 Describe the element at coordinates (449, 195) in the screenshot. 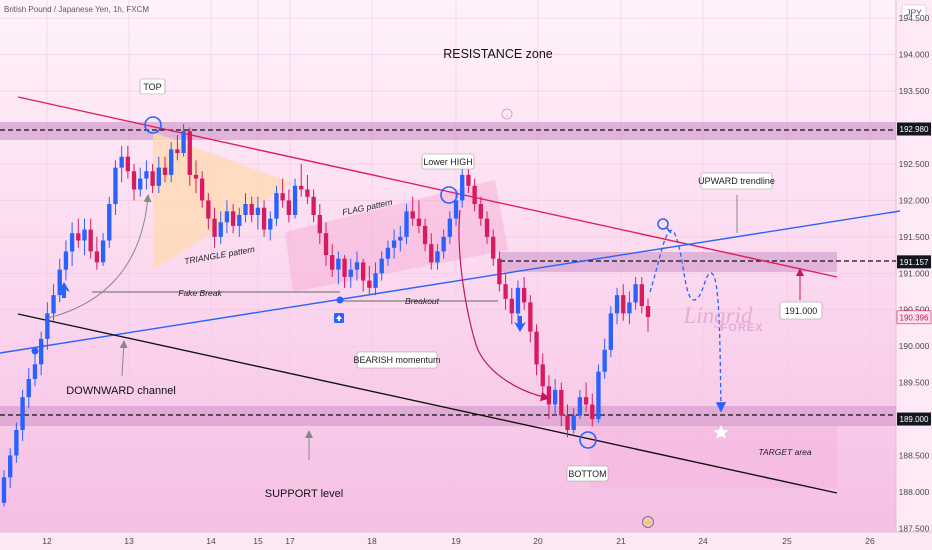

I see `lower-high-circle-marker` at that location.